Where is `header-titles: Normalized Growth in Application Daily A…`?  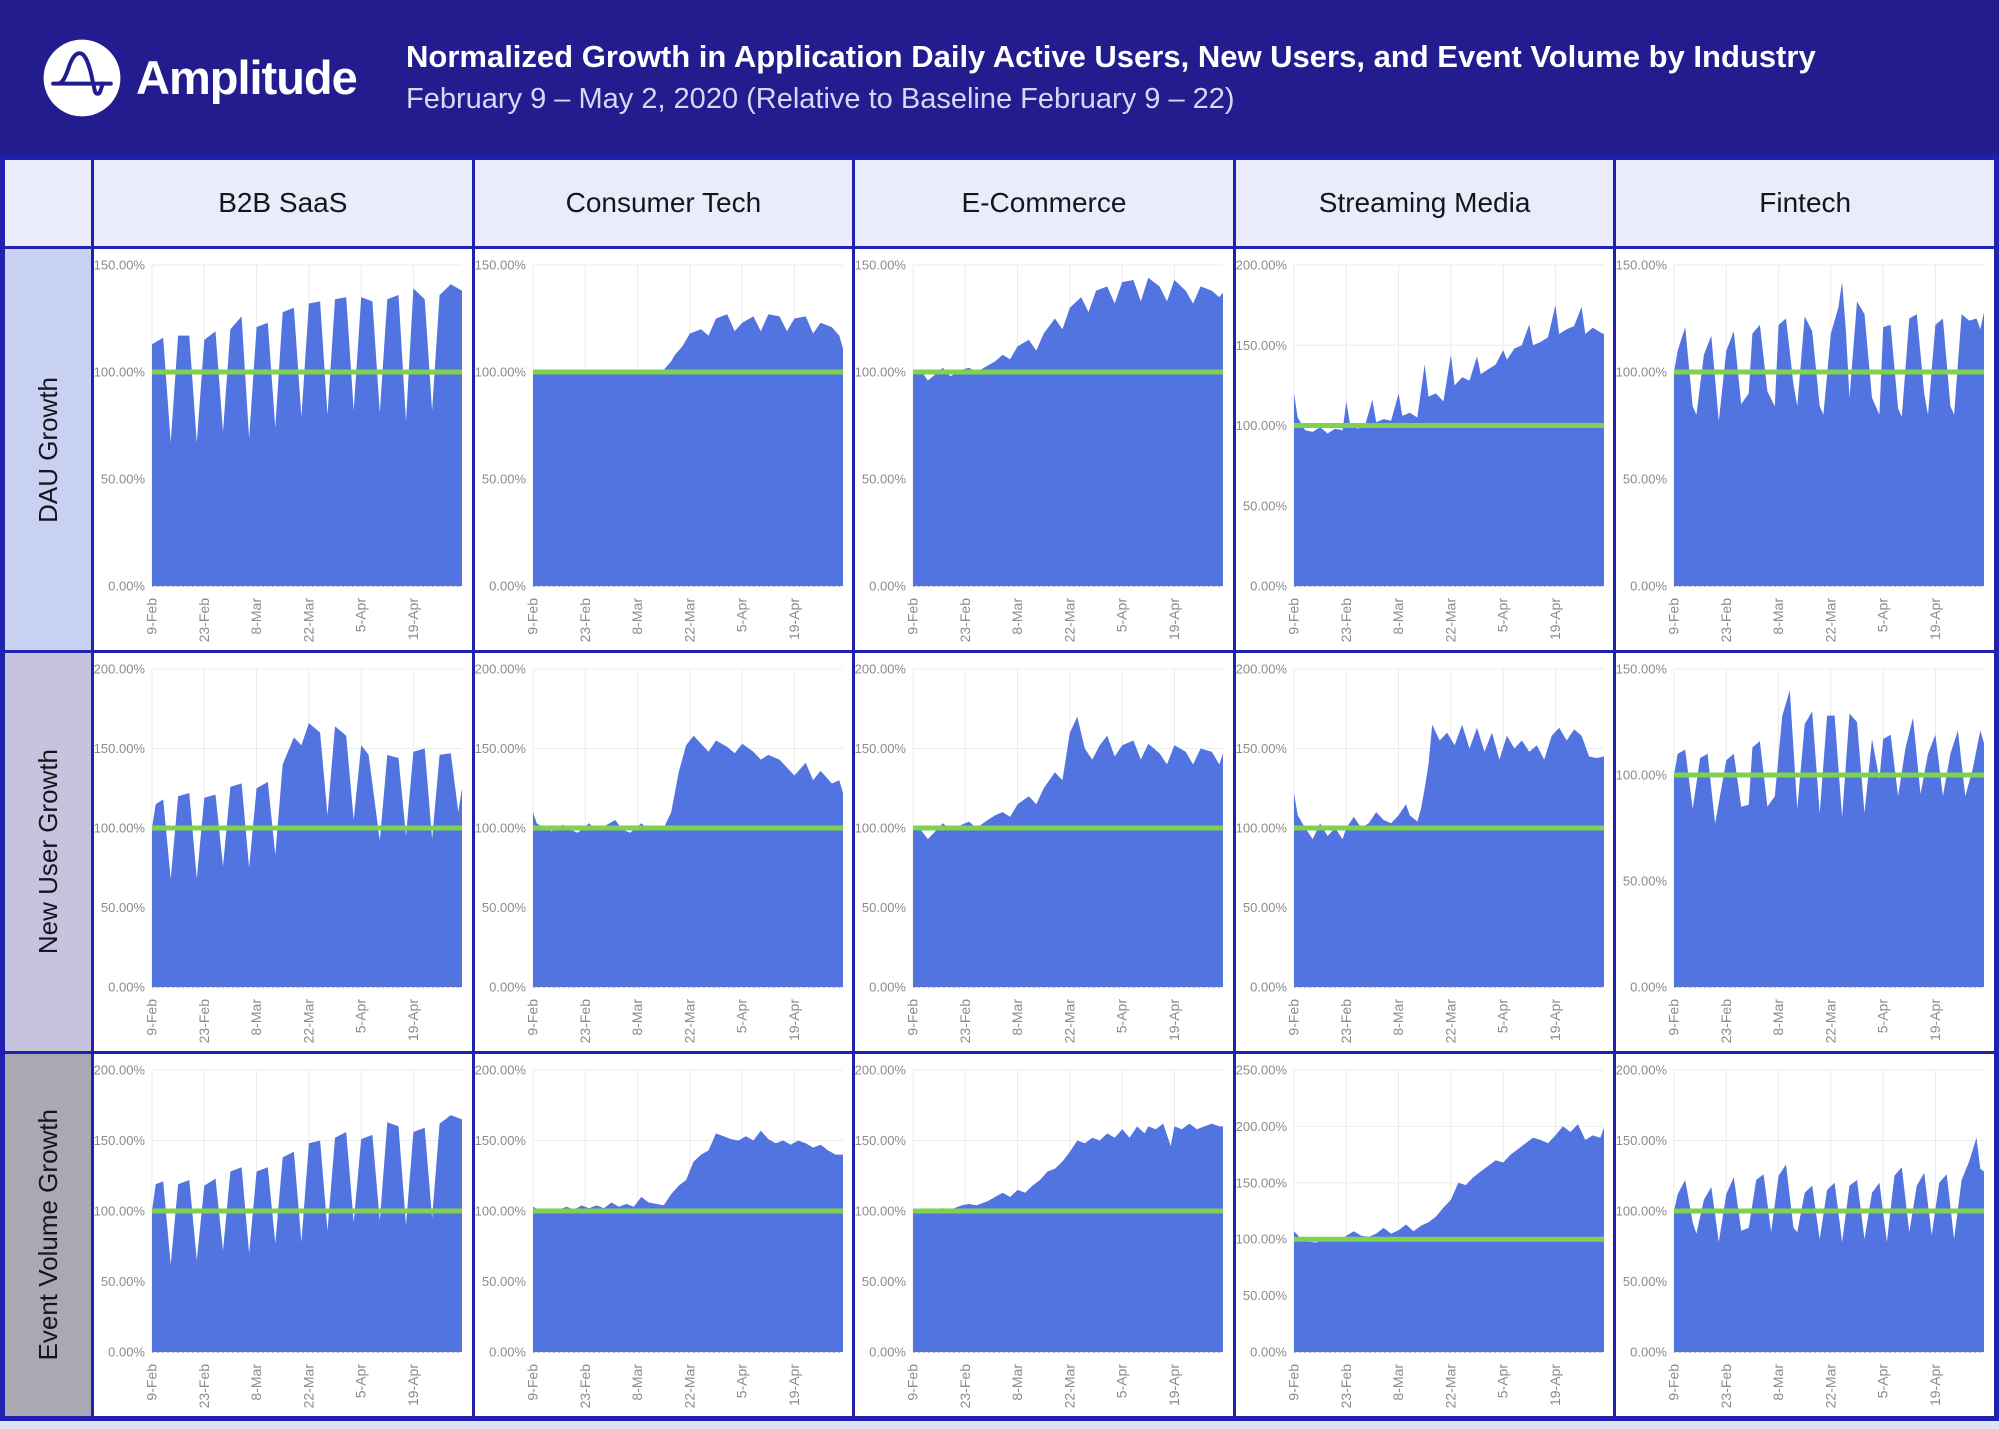 header-titles: Normalized Growth in Application Daily A… is located at coordinates (1105, 77).